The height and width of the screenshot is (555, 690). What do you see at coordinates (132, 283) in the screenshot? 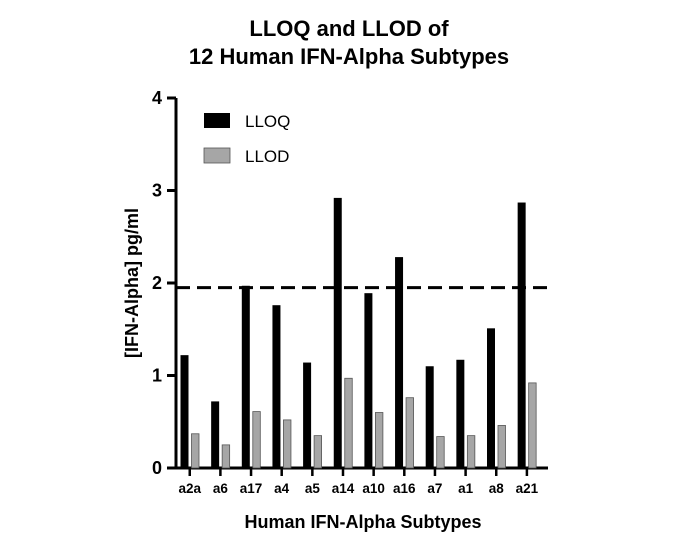
I see `y-axis-title: [IFN-Alpha] pg/ml` at bounding box center [132, 283].